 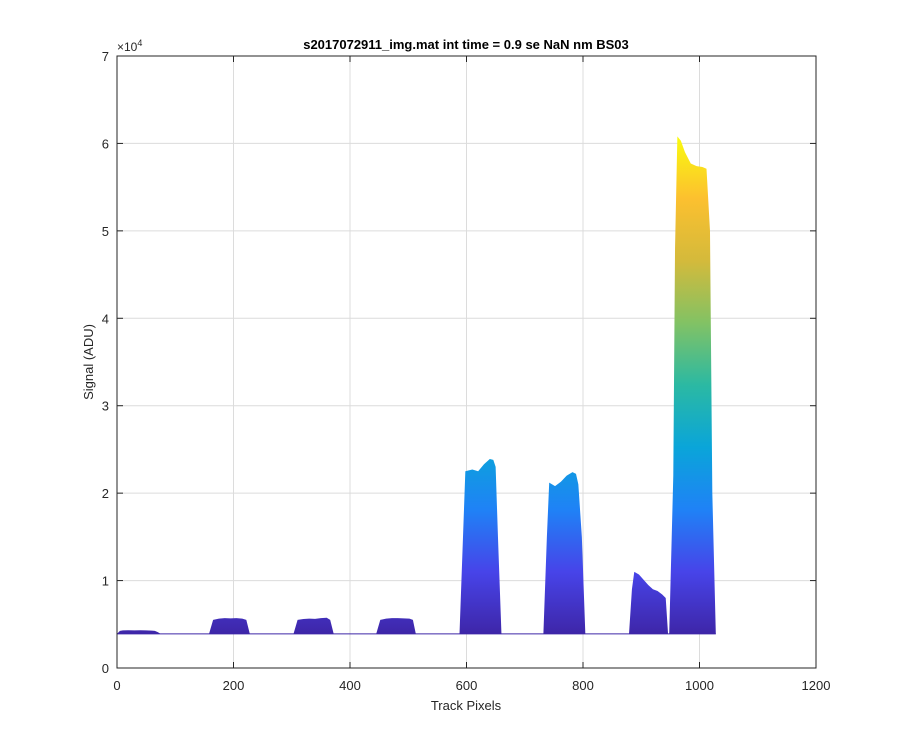 I want to click on y-tick-label: 7, so click(x=105, y=56).